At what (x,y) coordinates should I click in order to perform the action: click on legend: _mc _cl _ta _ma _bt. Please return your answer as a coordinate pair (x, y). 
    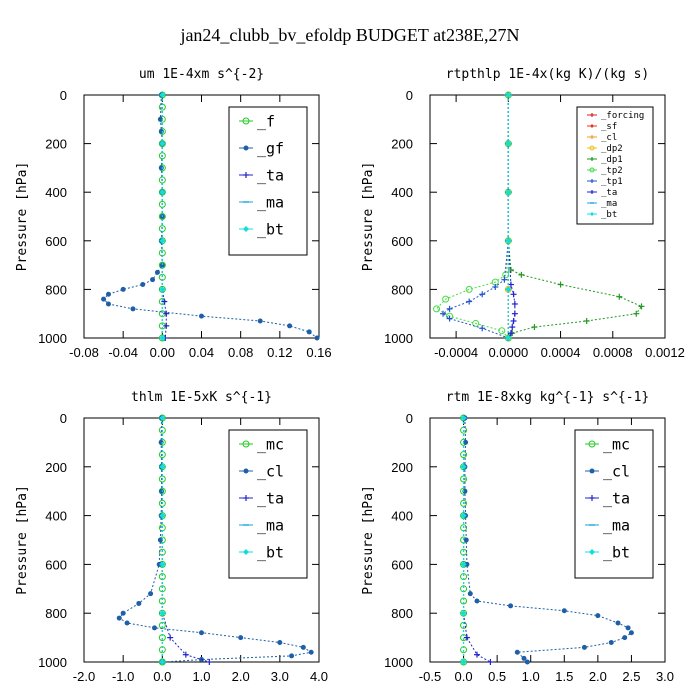
    Looking at the image, I should click on (268, 504).